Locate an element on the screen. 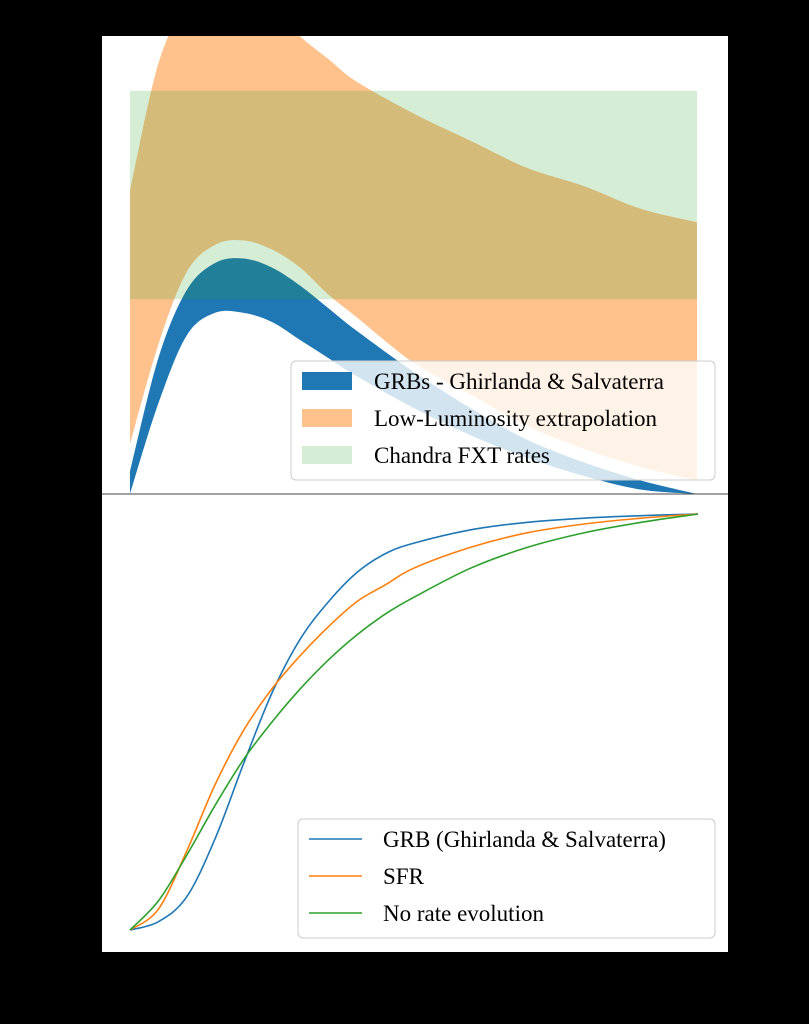 Image resolution: width=809 pixels, height=1024 pixels. top-legend-frame is located at coordinates (503, 420).